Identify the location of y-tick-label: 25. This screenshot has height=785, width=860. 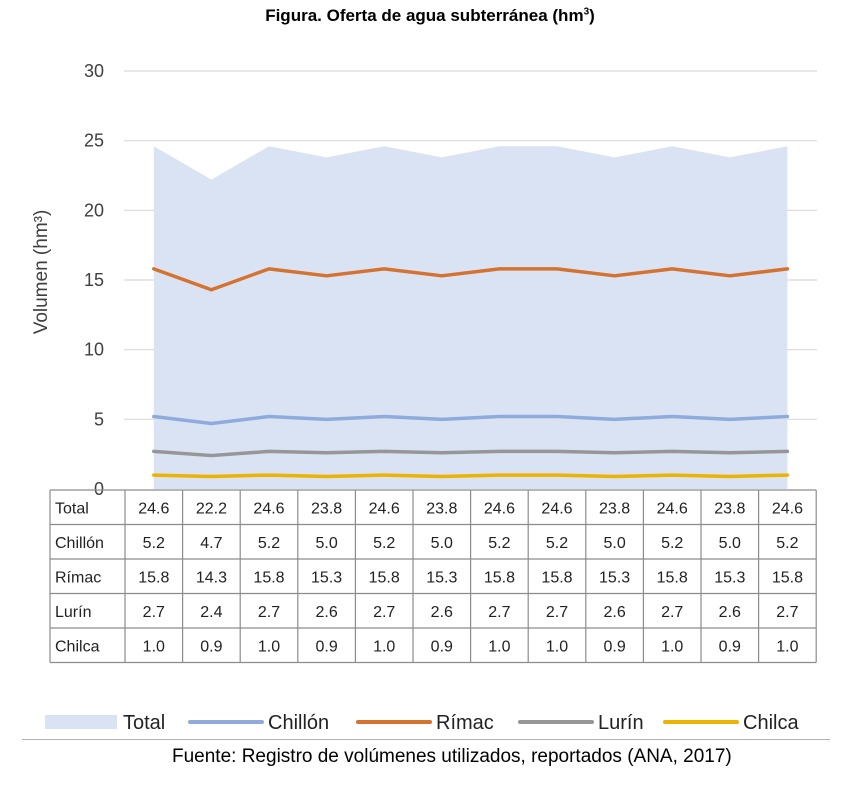
(94, 141).